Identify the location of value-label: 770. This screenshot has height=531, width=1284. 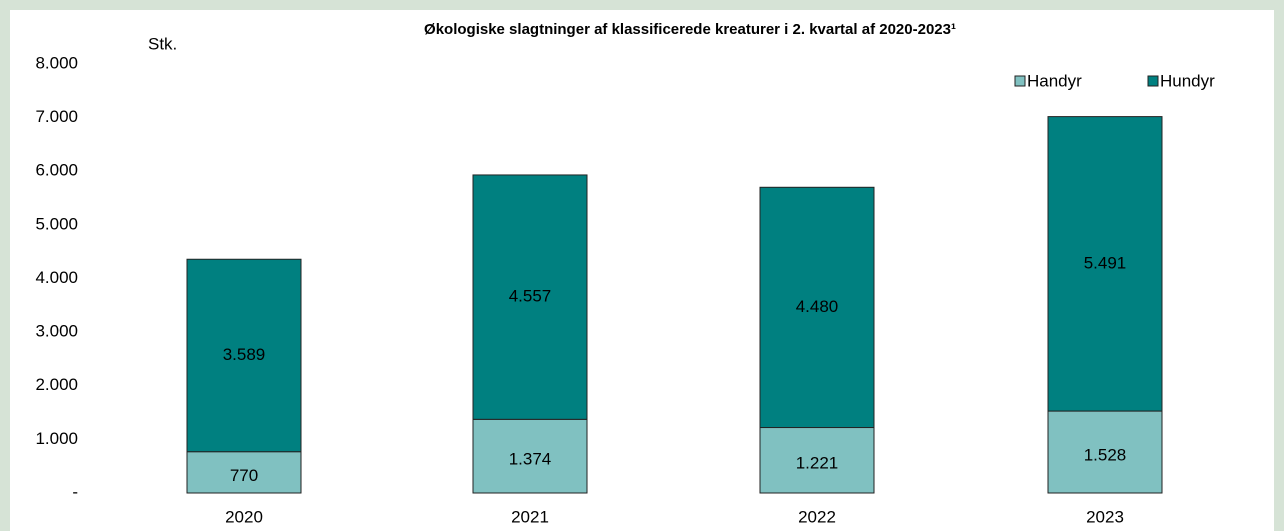
(244, 475).